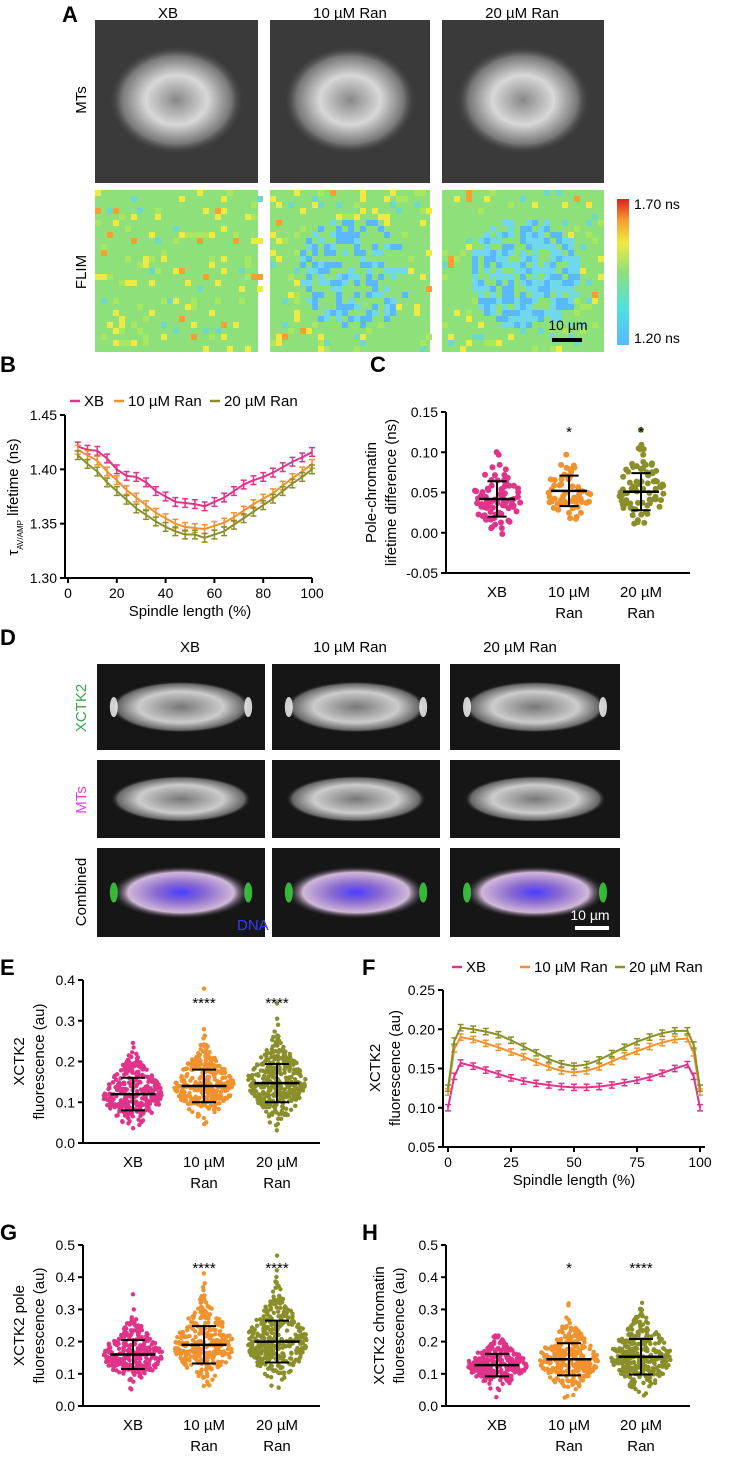 This screenshot has height=1483, width=732. What do you see at coordinates (657, 338) in the screenshot?
I see `colorbar-min-label: 1.20 ns` at bounding box center [657, 338].